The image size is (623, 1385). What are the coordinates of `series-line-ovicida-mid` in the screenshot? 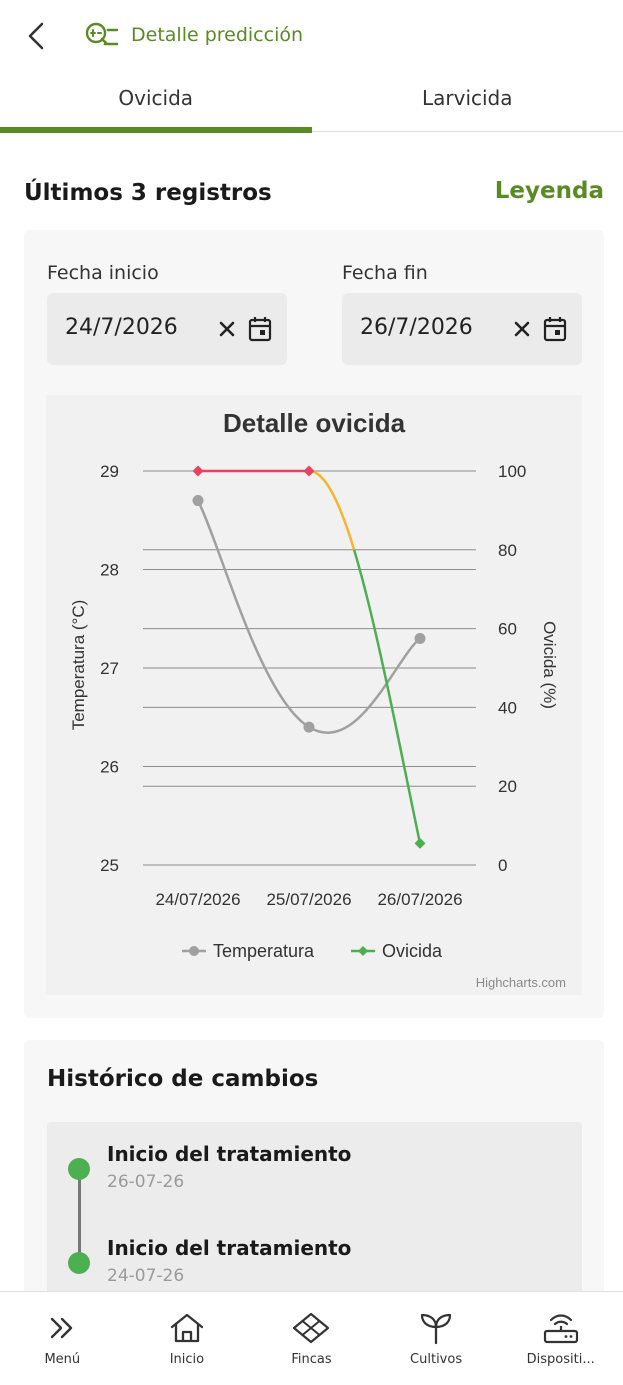 It's located at (332, 510).